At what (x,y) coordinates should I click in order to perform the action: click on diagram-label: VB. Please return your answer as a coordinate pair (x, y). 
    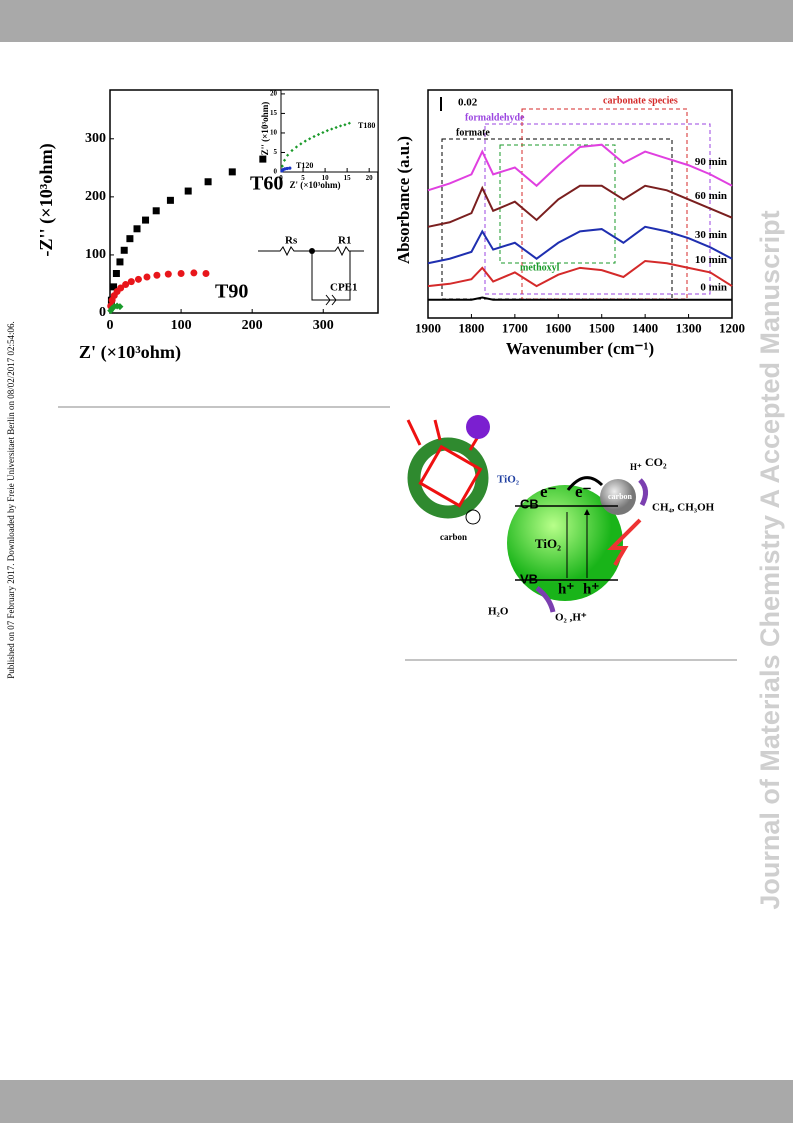
    Looking at the image, I should click on (529, 578).